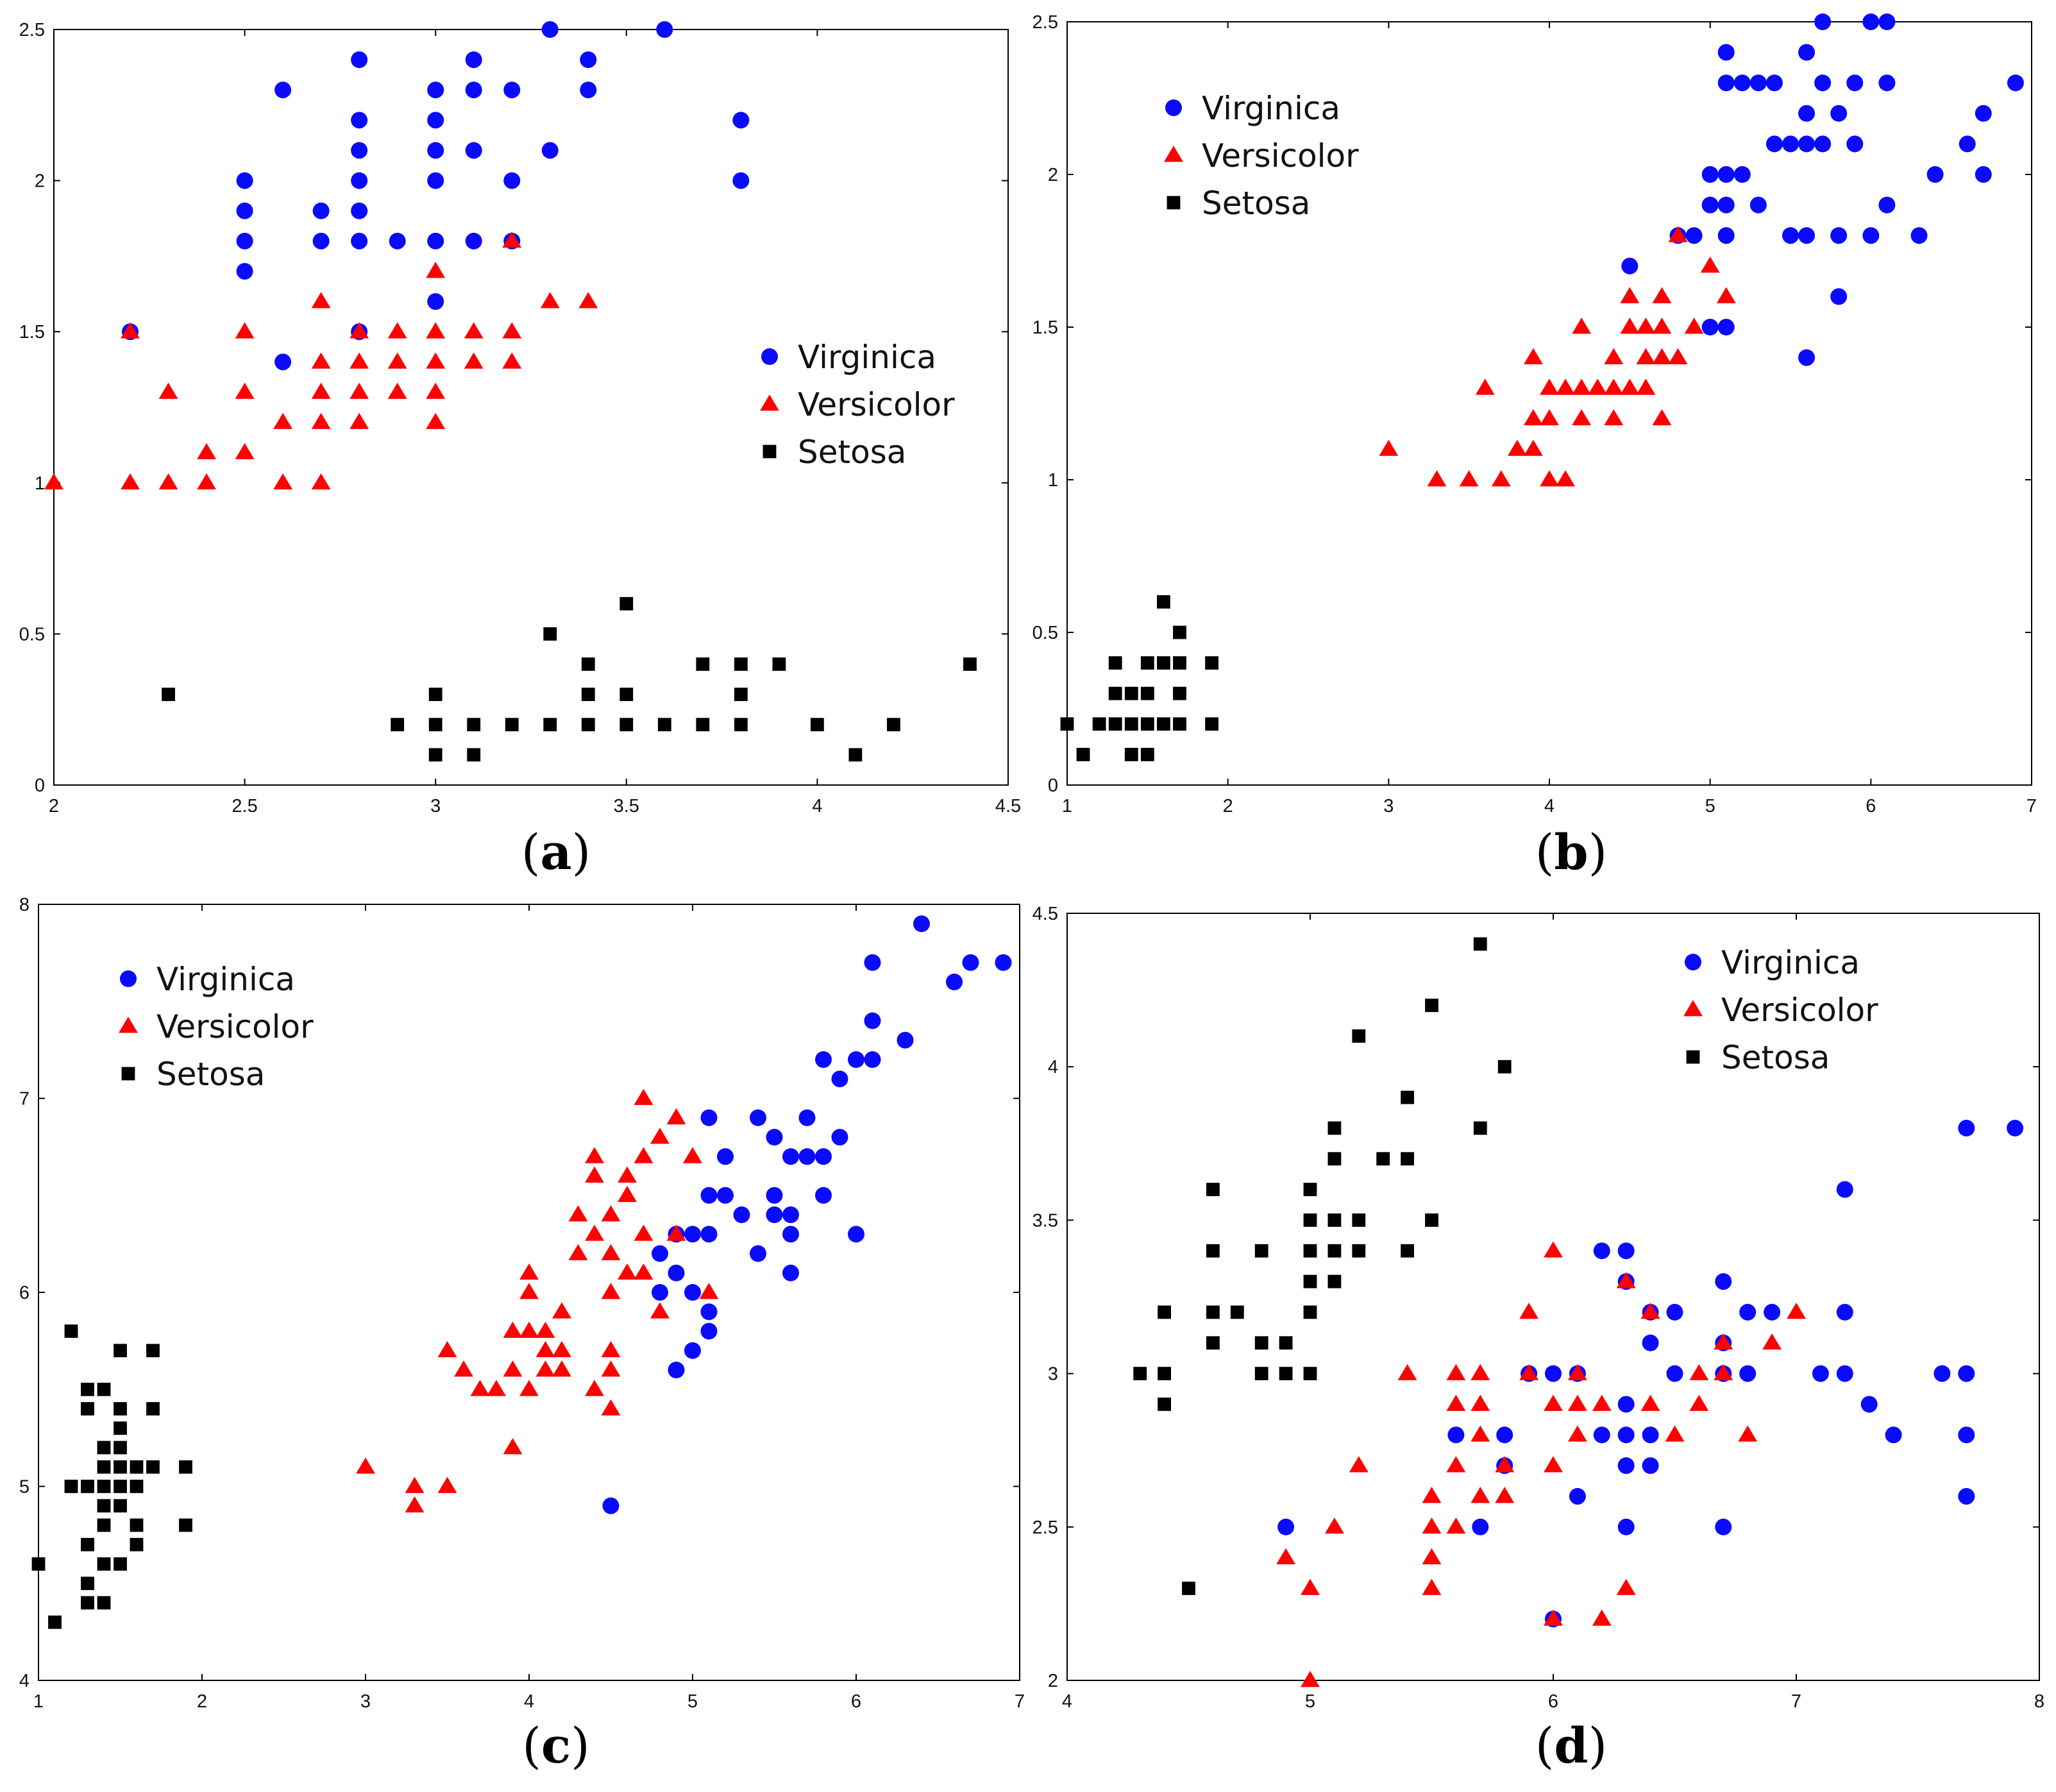 The width and height of the screenshot is (2056, 1792). What do you see at coordinates (537, 1300) in the screenshot?
I see `series-versicolor` at bounding box center [537, 1300].